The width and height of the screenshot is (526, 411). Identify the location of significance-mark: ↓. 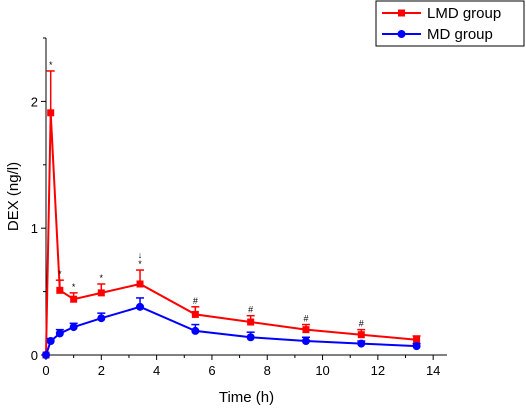
(140, 255).